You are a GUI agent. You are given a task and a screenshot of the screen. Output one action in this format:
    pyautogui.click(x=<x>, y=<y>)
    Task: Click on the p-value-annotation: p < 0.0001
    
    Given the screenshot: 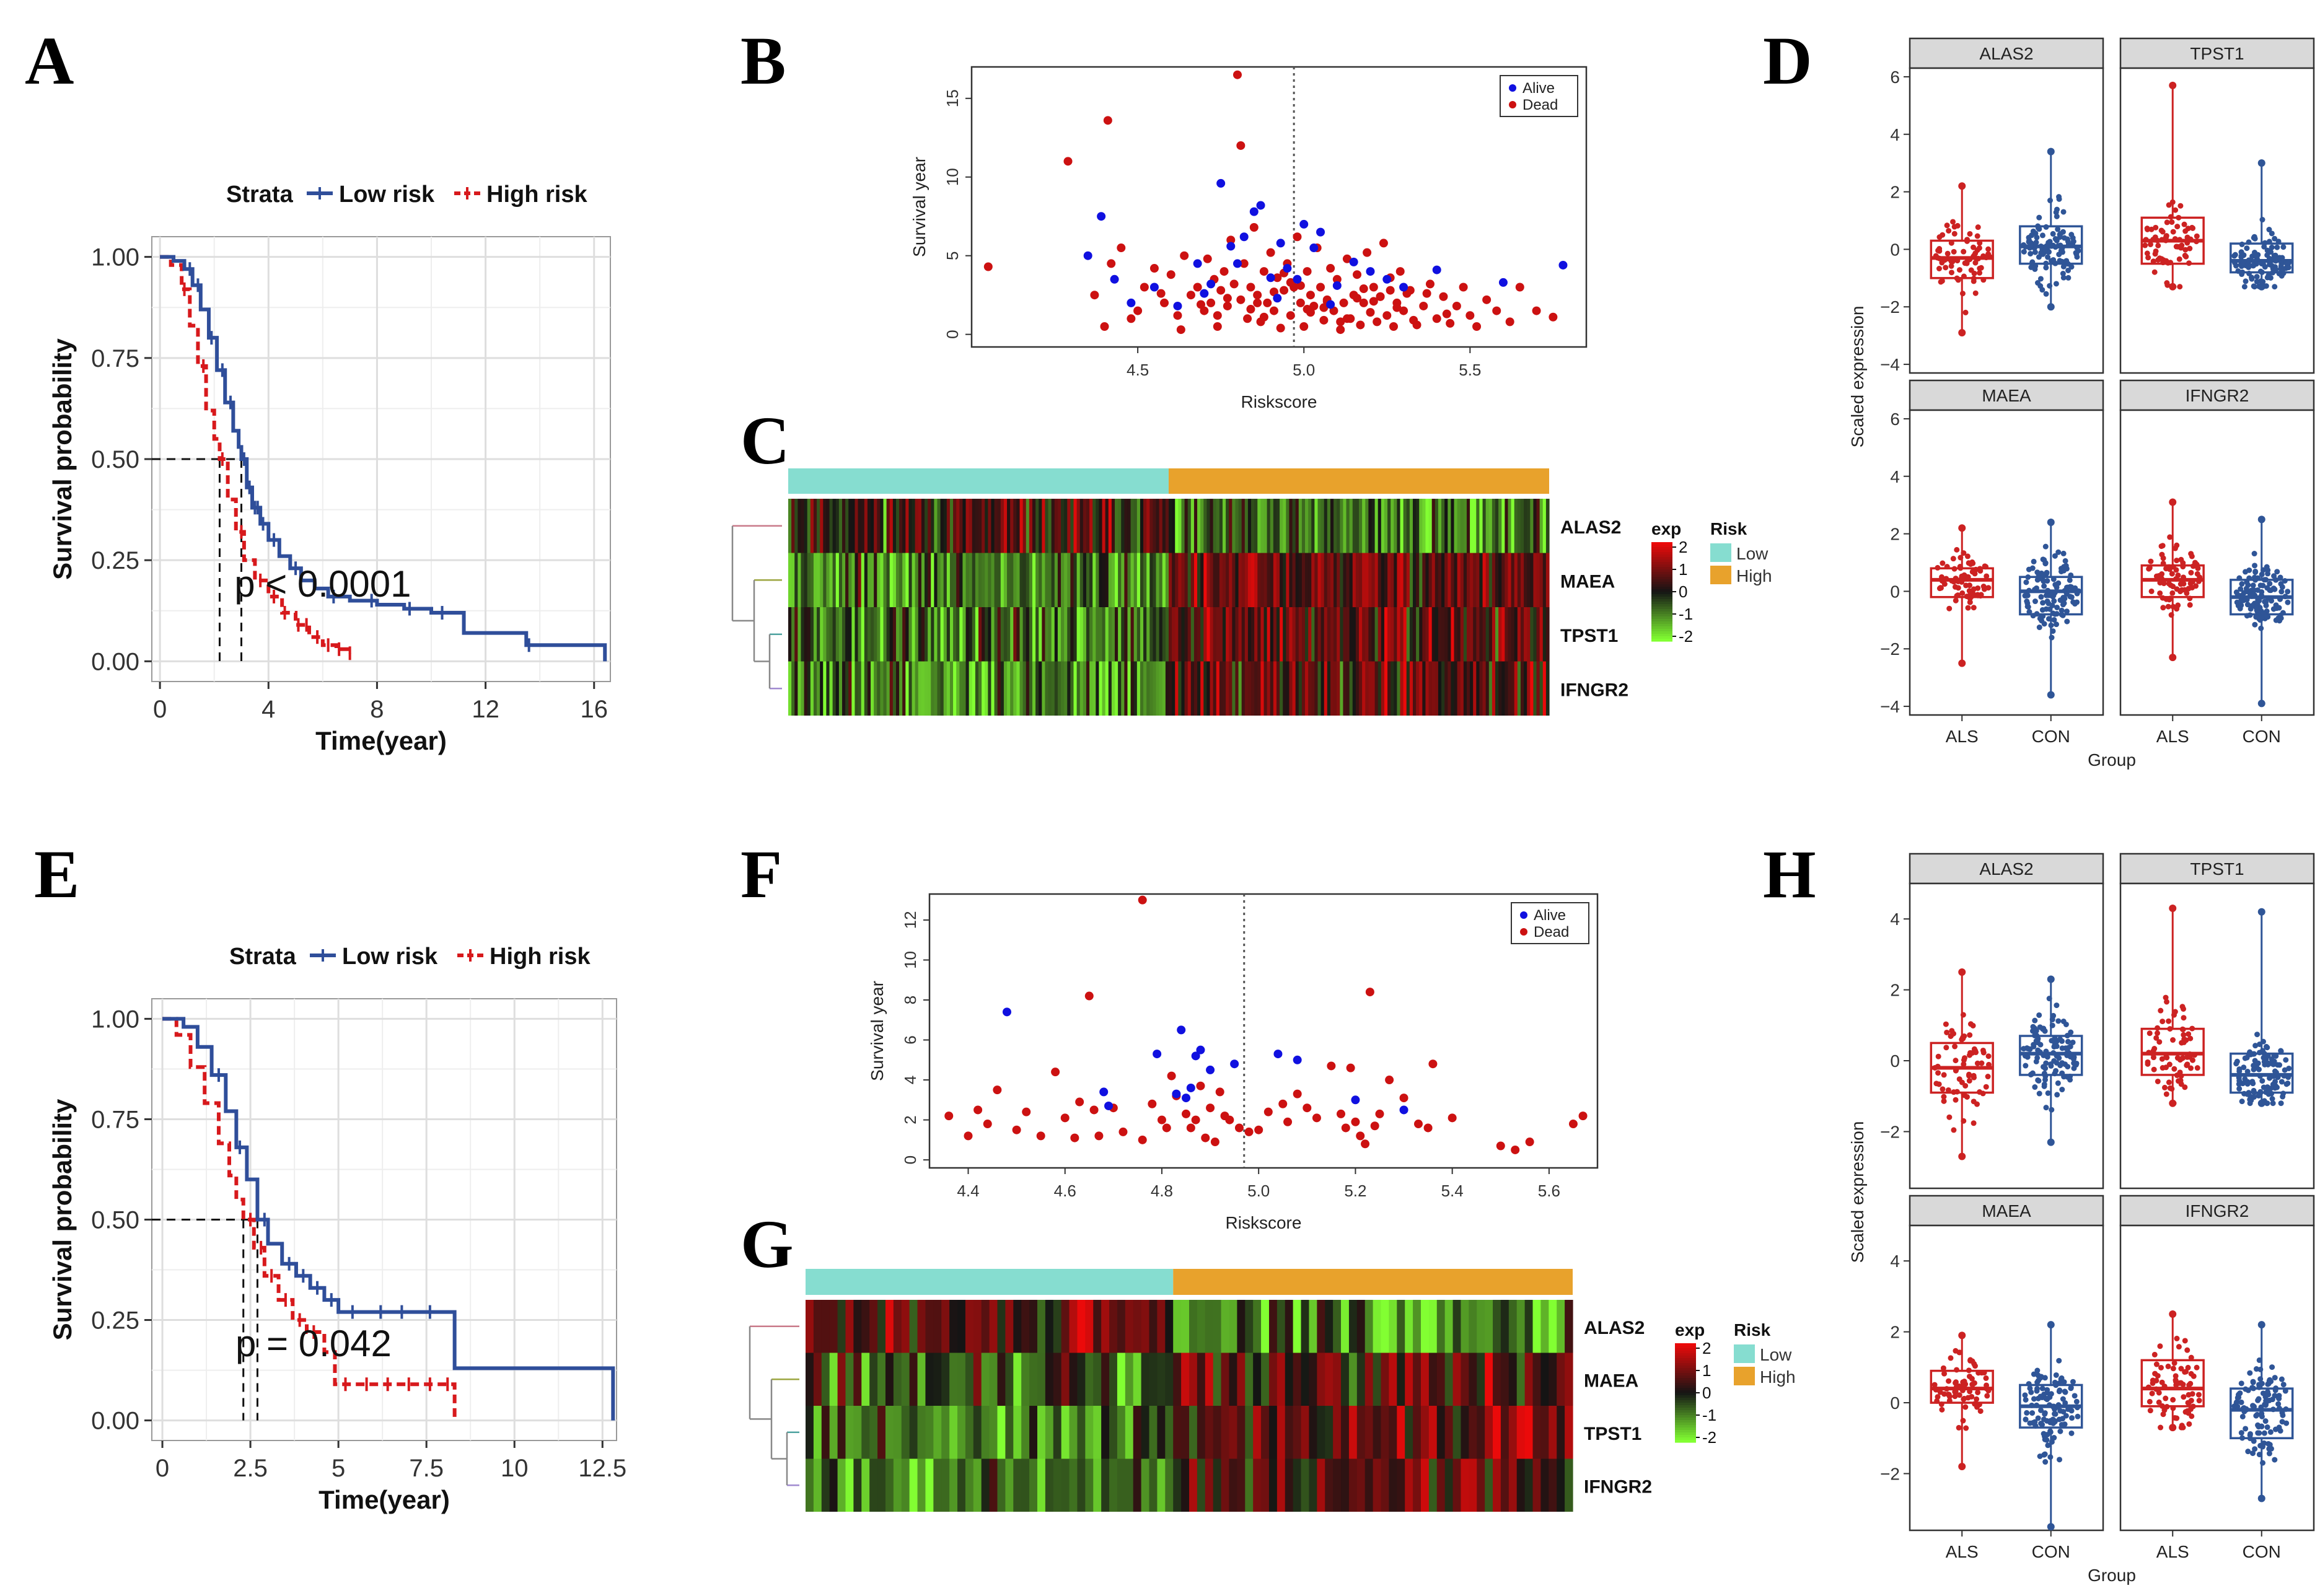 What is the action you would take?
    pyautogui.click(x=322, y=584)
    